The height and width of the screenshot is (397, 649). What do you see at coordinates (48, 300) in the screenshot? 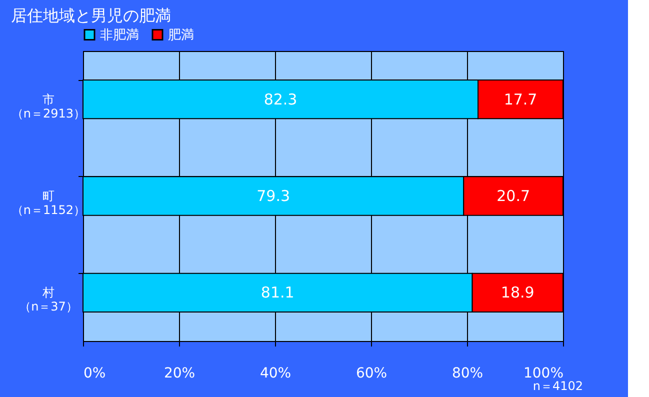
I see `y-tick-label: 村（n＝37）` at bounding box center [48, 300].